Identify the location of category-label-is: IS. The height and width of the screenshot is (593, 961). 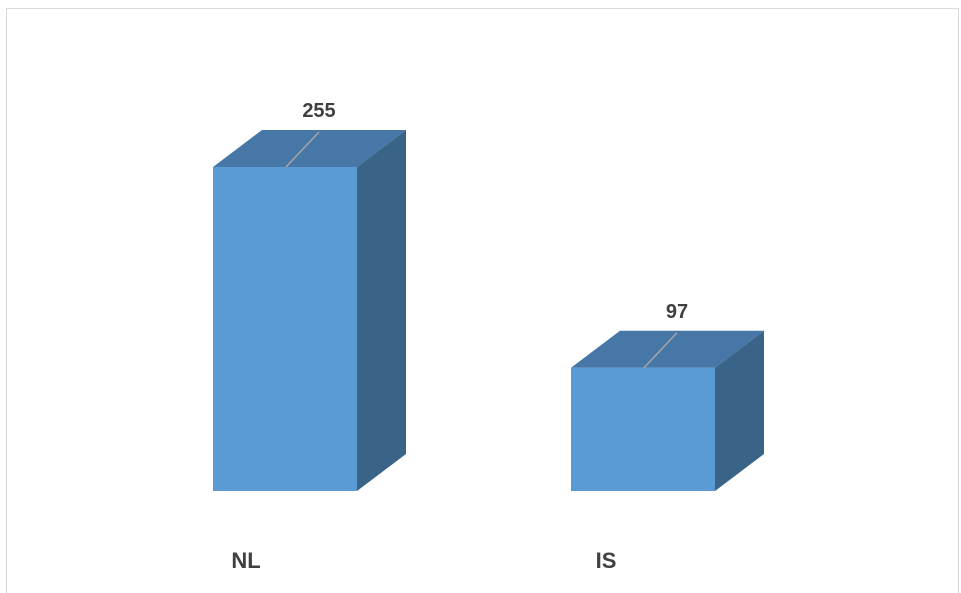
(606, 560).